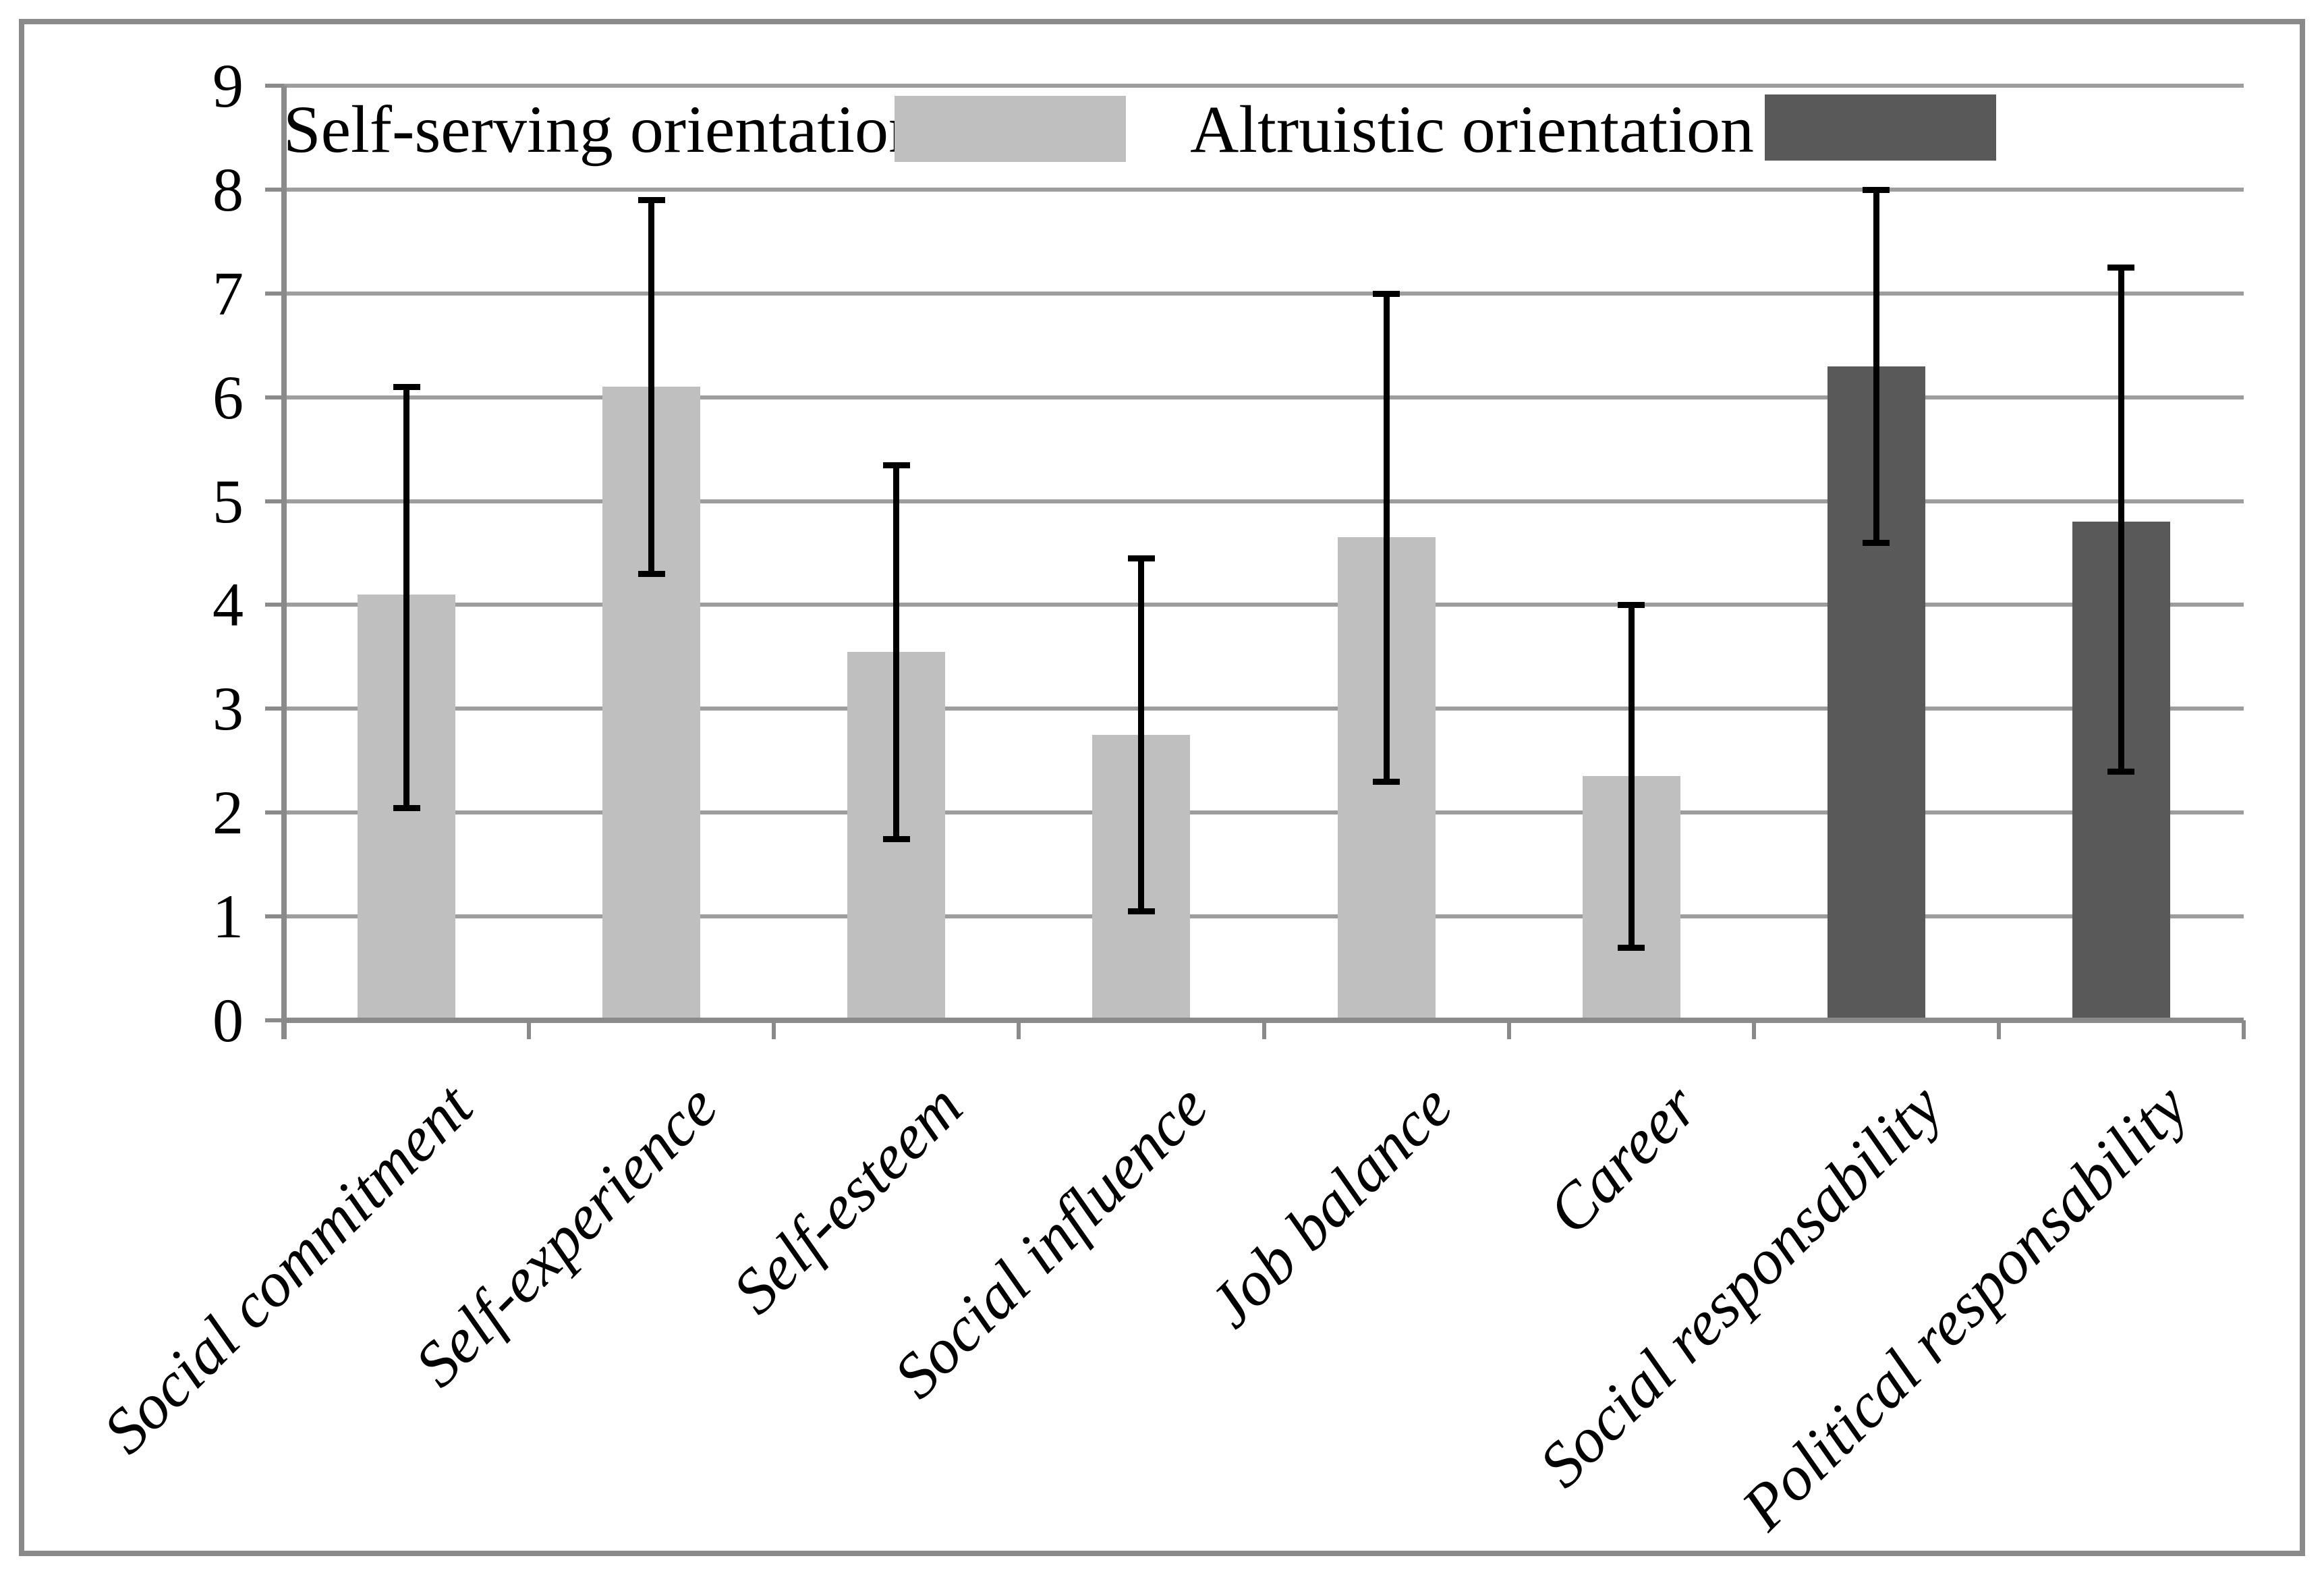  I want to click on error-bar-top-cap-social-responsability, so click(1876, 189).